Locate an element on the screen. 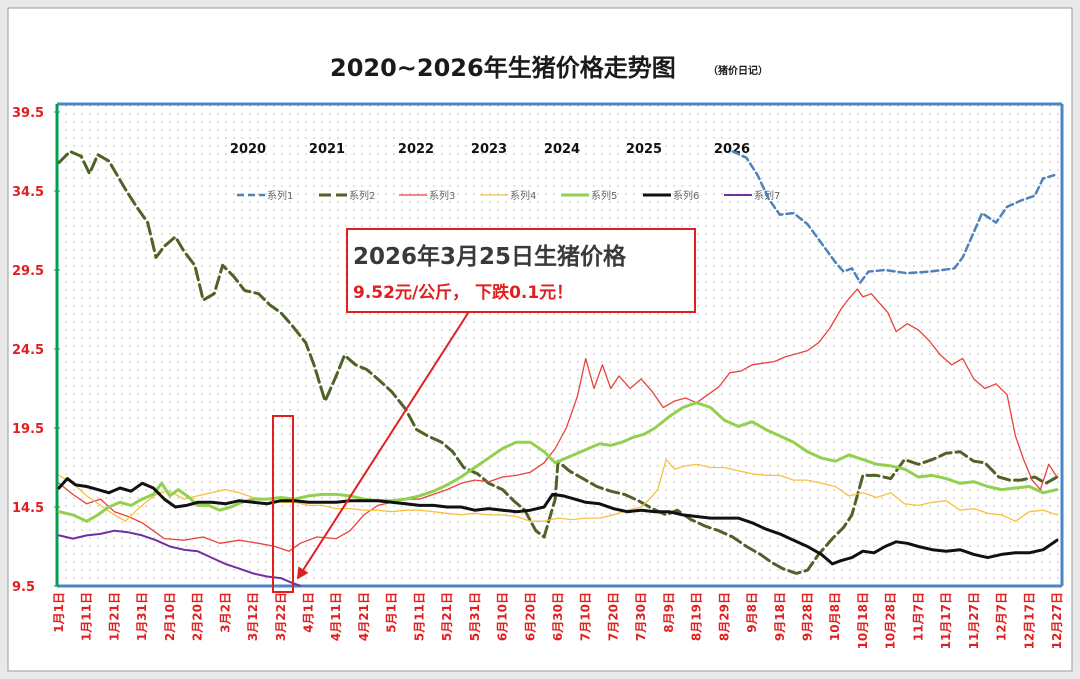 This screenshot has height=679, width=1080. x-tick-label: 8月19日 is located at coordinates (697, 616).